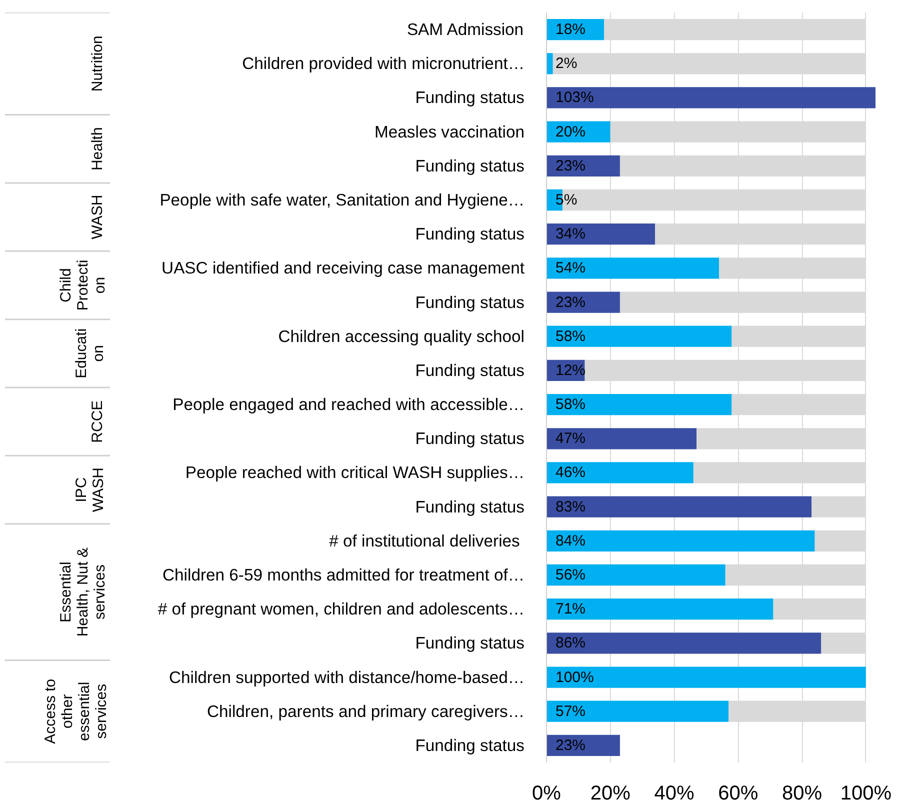 Image resolution: width=903 pixels, height=807 pixels. Describe the element at coordinates (571, 473) in the screenshot. I see `data-label: 46%` at that location.